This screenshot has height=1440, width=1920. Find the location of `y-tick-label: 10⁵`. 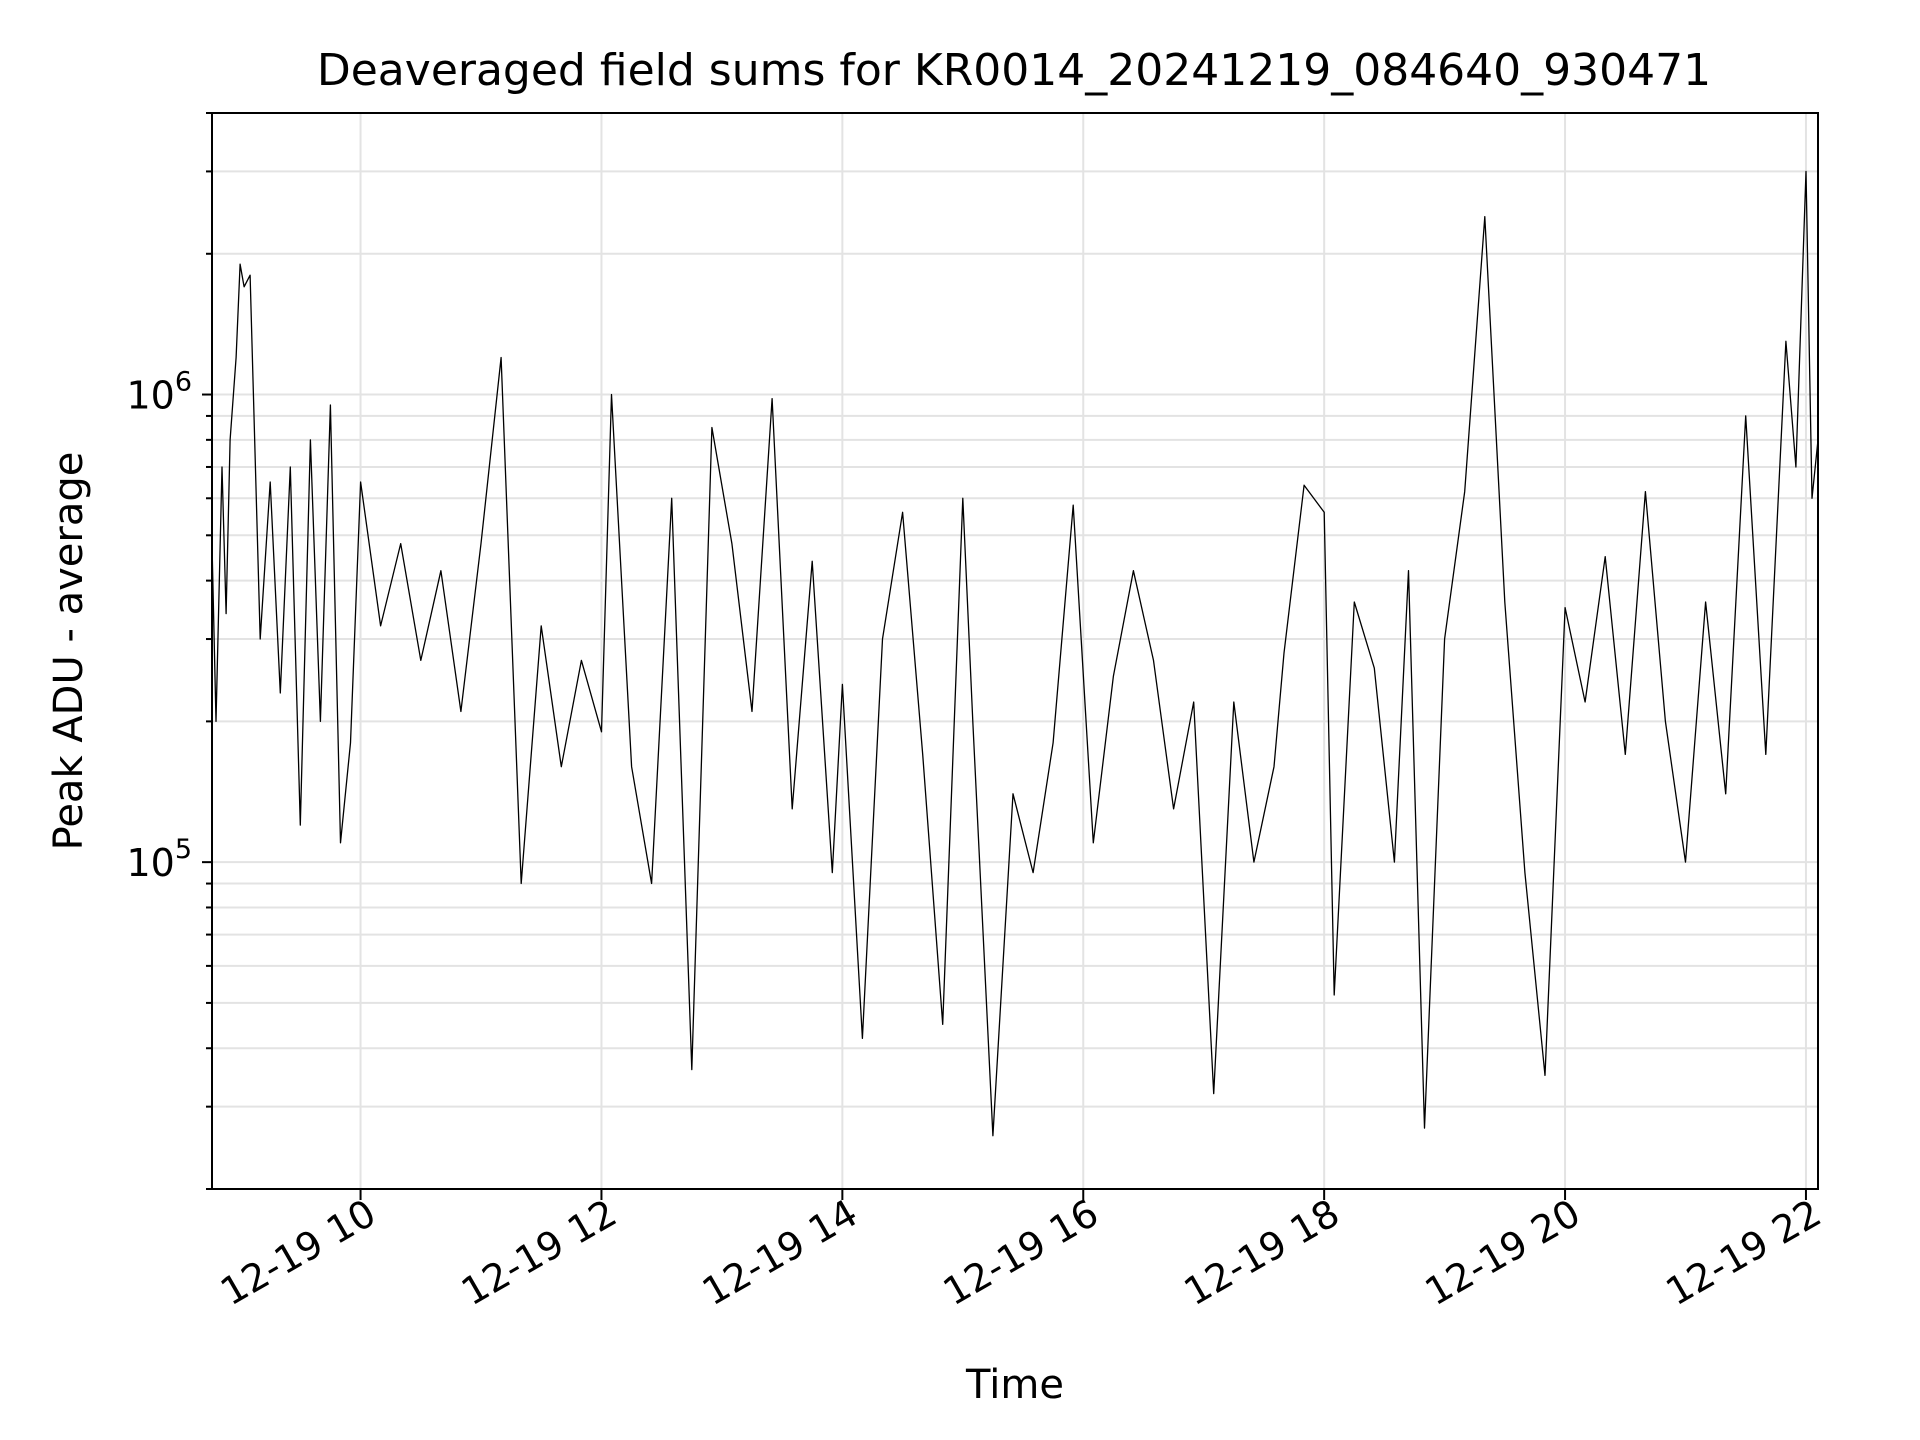

y-tick-label: 10⁵ is located at coordinates (159, 859).